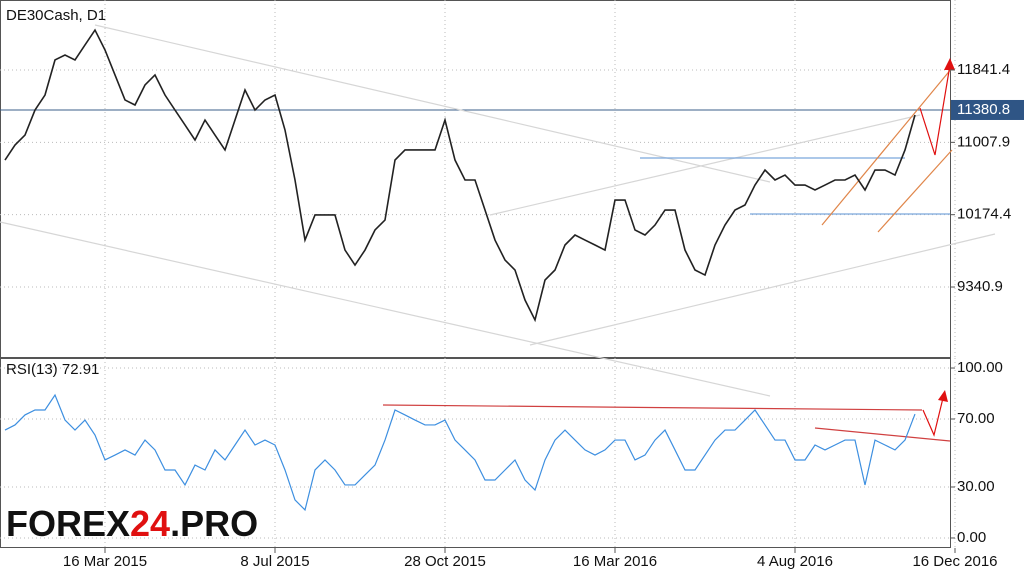 The width and height of the screenshot is (1024, 582). I want to click on watermark-part: .PRO, so click(214, 523).